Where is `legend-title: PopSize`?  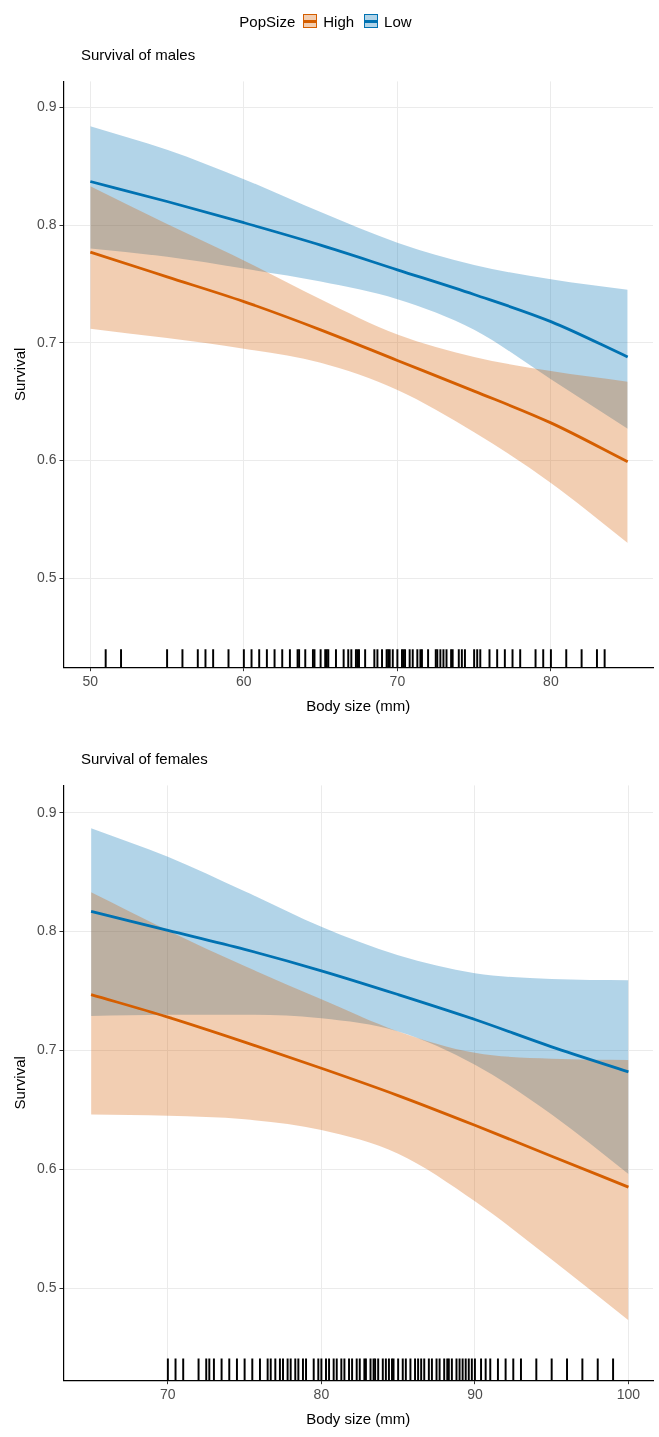 legend-title: PopSize is located at coordinates (267, 21).